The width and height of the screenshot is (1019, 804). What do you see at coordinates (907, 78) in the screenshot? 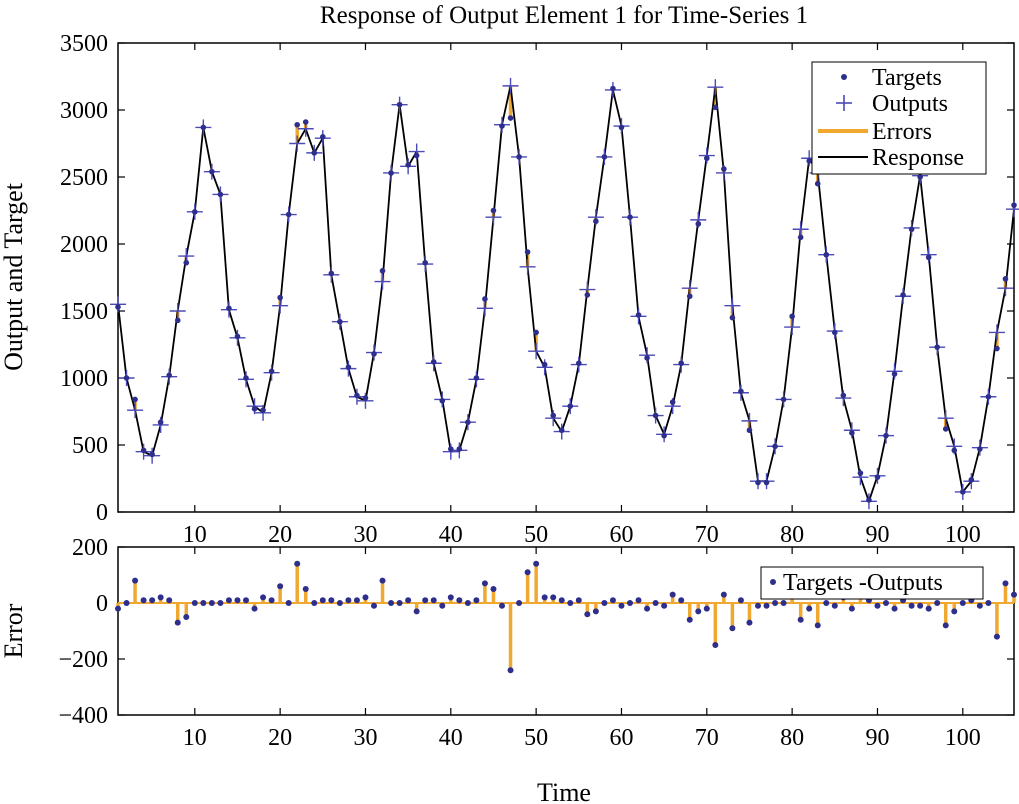
I see `legend-targets-label: Targets` at bounding box center [907, 78].